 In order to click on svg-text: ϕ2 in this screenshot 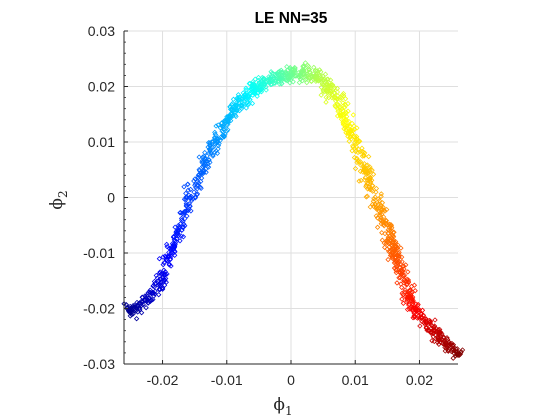, I will do `click(58, 199)`.